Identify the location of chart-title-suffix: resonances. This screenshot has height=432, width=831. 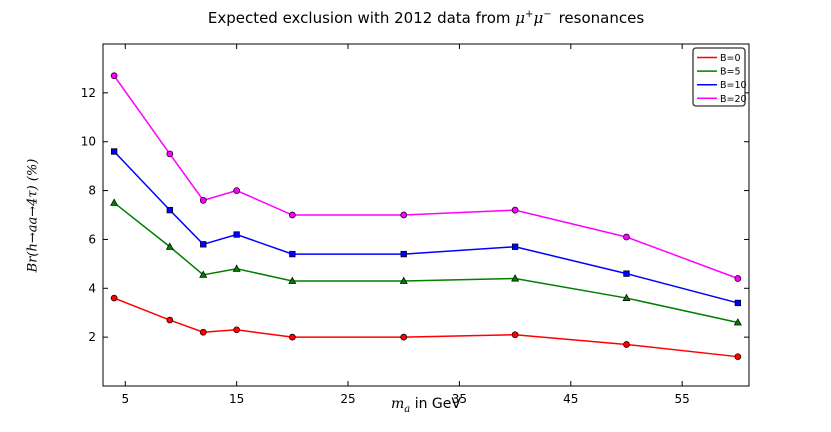
(601, 18).